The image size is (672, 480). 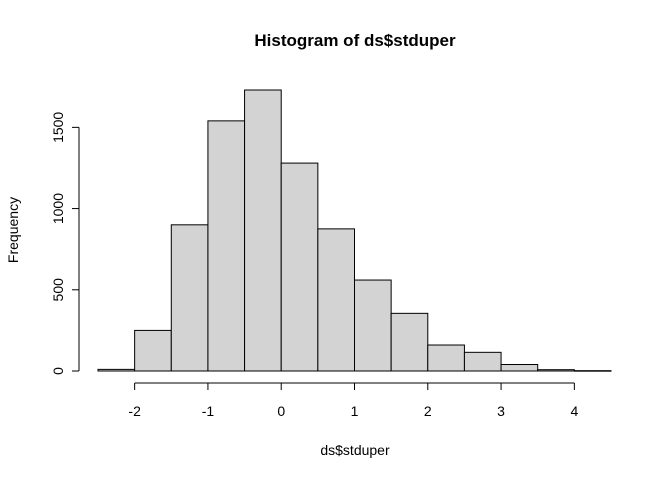 What do you see at coordinates (58, 371) in the screenshot?
I see `y-tick-label-0: 0` at bounding box center [58, 371].